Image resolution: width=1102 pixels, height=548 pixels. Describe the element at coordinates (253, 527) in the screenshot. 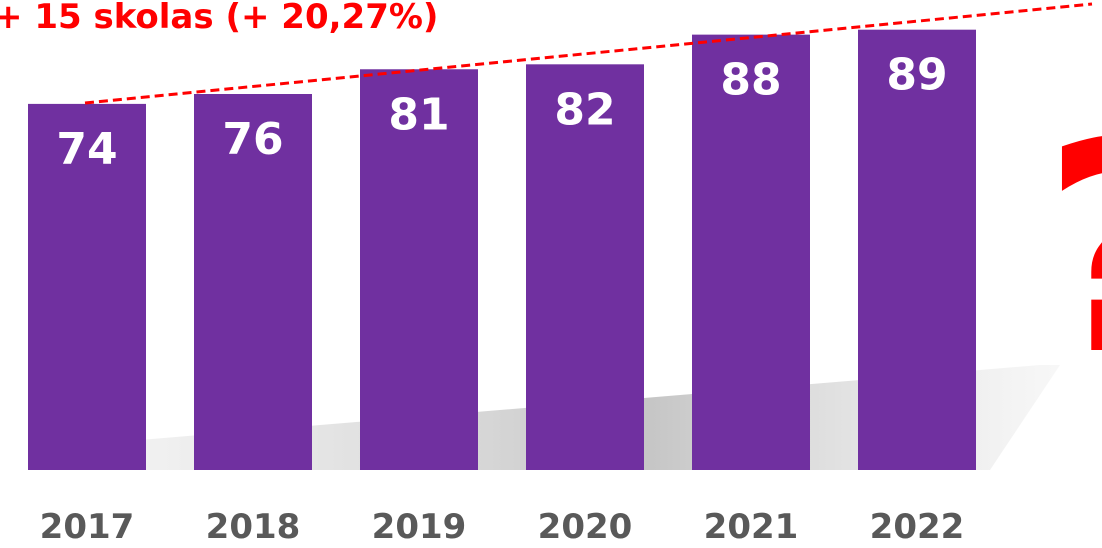

I see `x-tick-label: 2018` at that location.